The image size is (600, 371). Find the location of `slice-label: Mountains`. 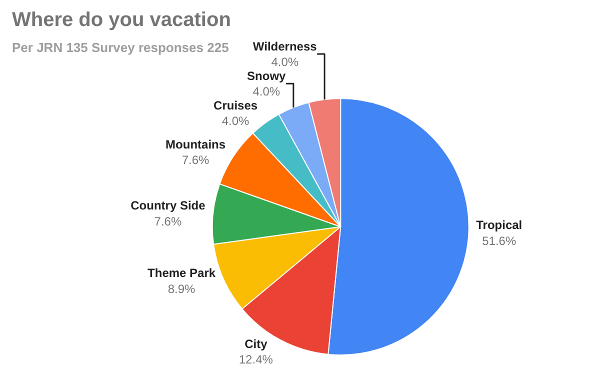

slice-label: Mountains is located at coordinates (196, 144).